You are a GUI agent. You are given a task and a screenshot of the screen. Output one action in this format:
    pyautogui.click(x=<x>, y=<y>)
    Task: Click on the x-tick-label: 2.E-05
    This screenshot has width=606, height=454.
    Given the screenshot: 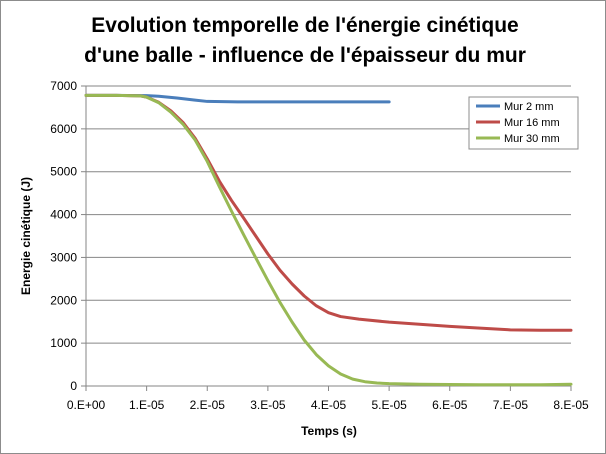 What is the action you would take?
    pyautogui.click(x=208, y=405)
    